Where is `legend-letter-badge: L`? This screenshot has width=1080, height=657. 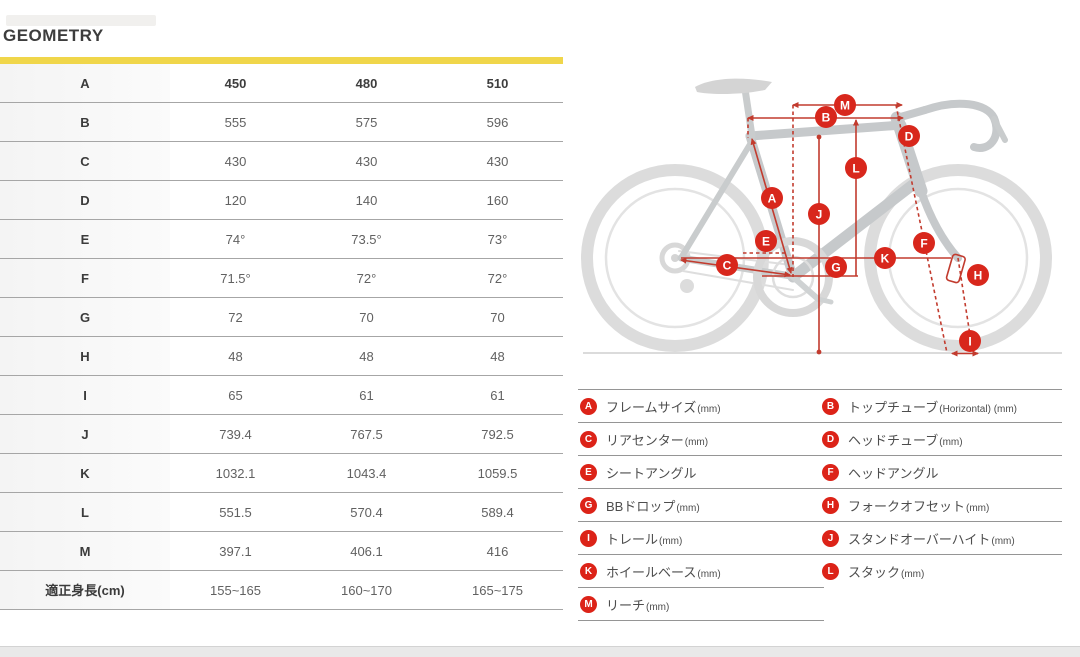
legend-letter-badge: L is located at coordinates (830, 571).